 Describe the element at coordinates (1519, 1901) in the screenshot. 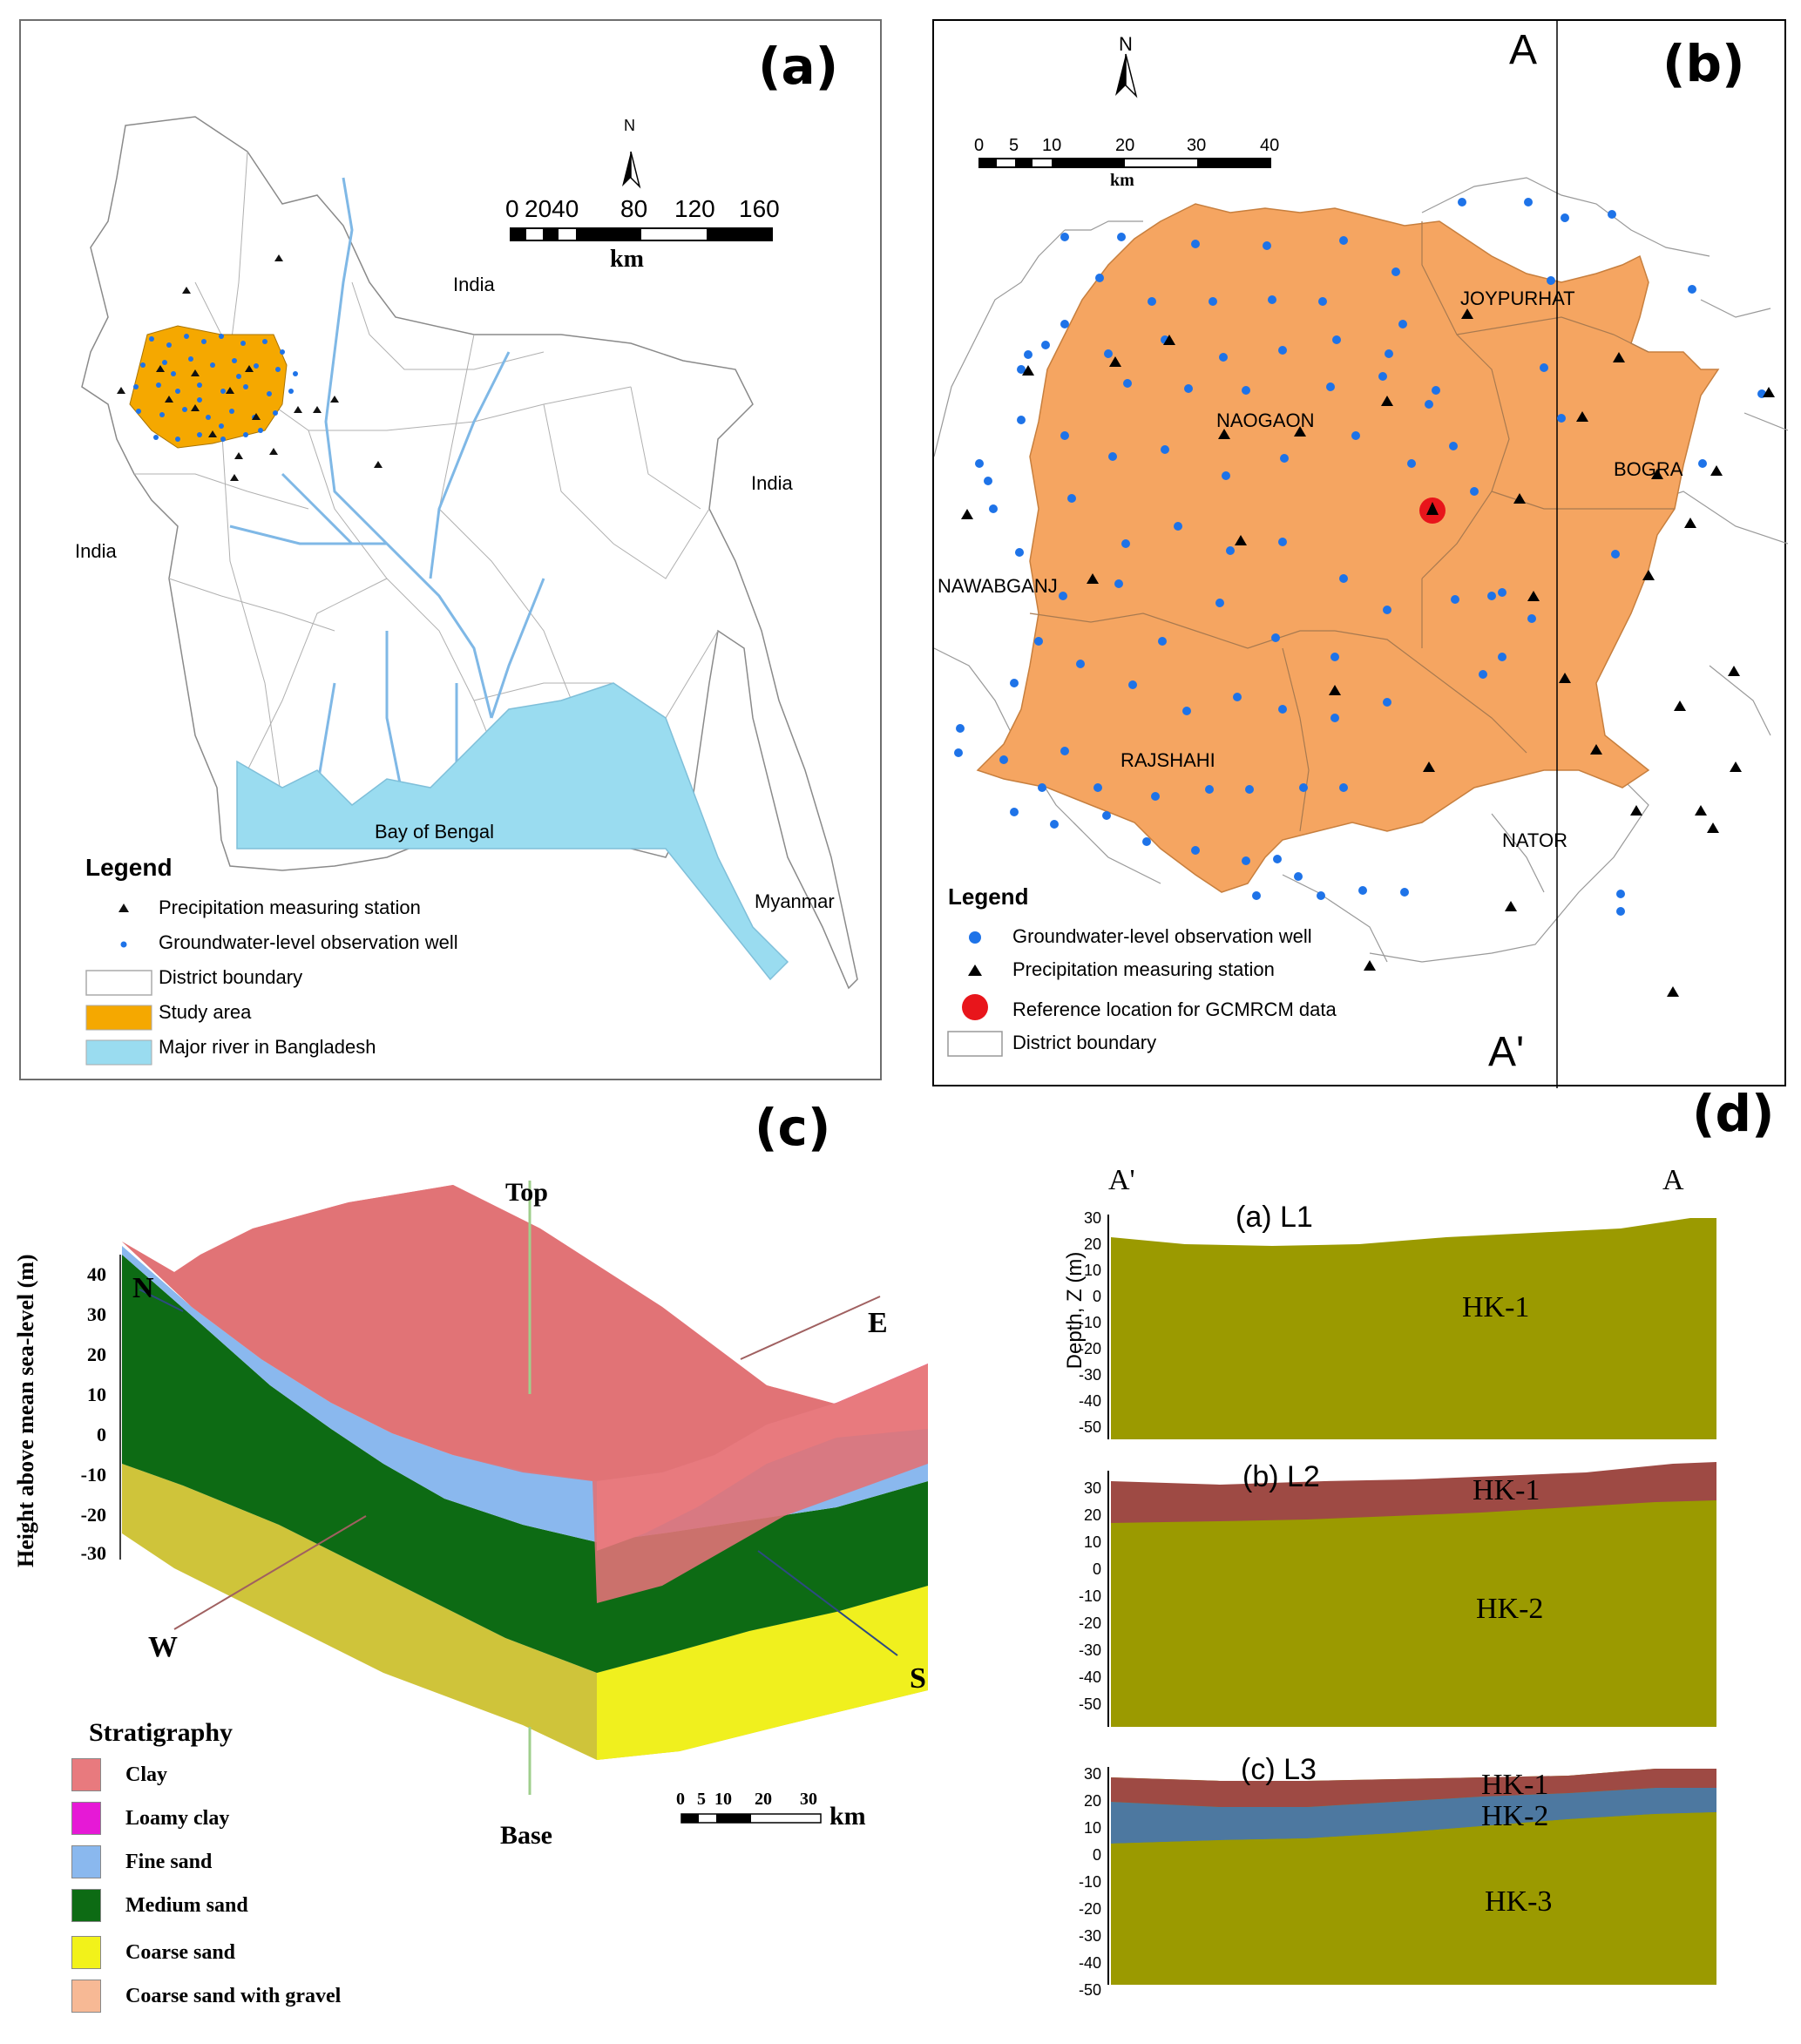

I see `unit-l3-hk3: HK-3` at that location.